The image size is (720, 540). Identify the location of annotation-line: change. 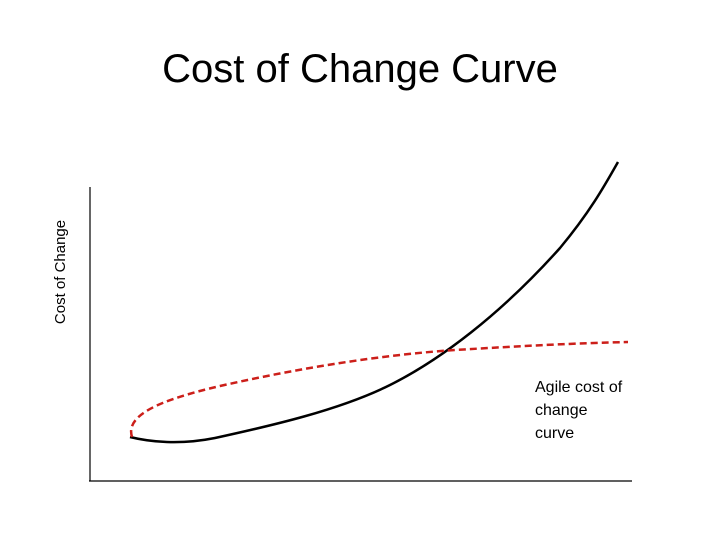
(561, 410).